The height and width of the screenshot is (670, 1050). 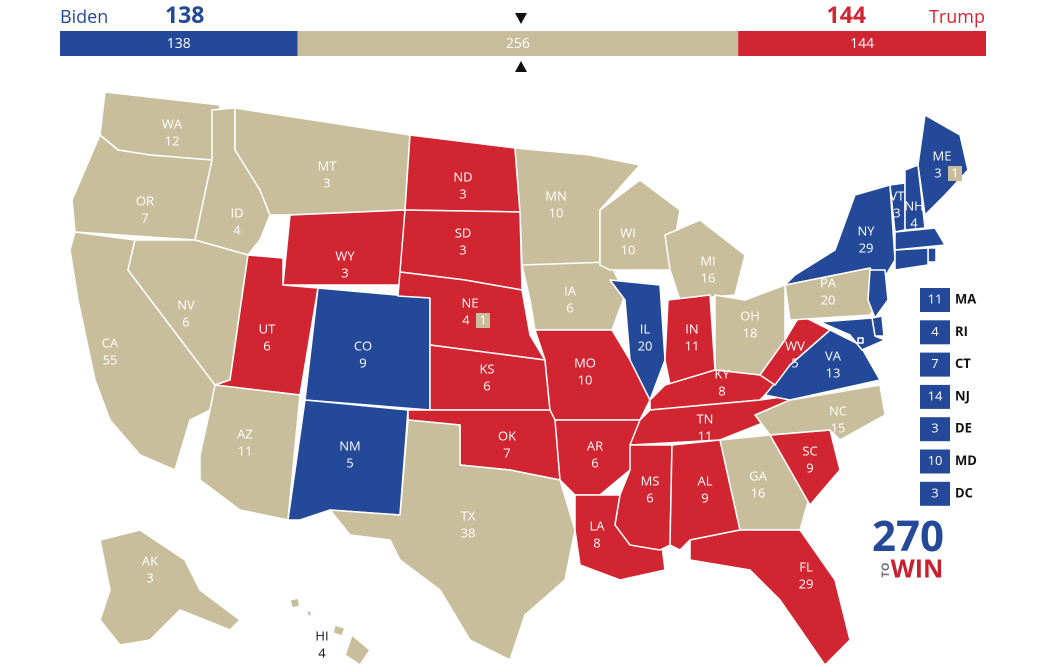 What do you see at coordinates (691, 328) in the screenshot?
I see `state-abbr: IN` at bounding box center [691, 328].